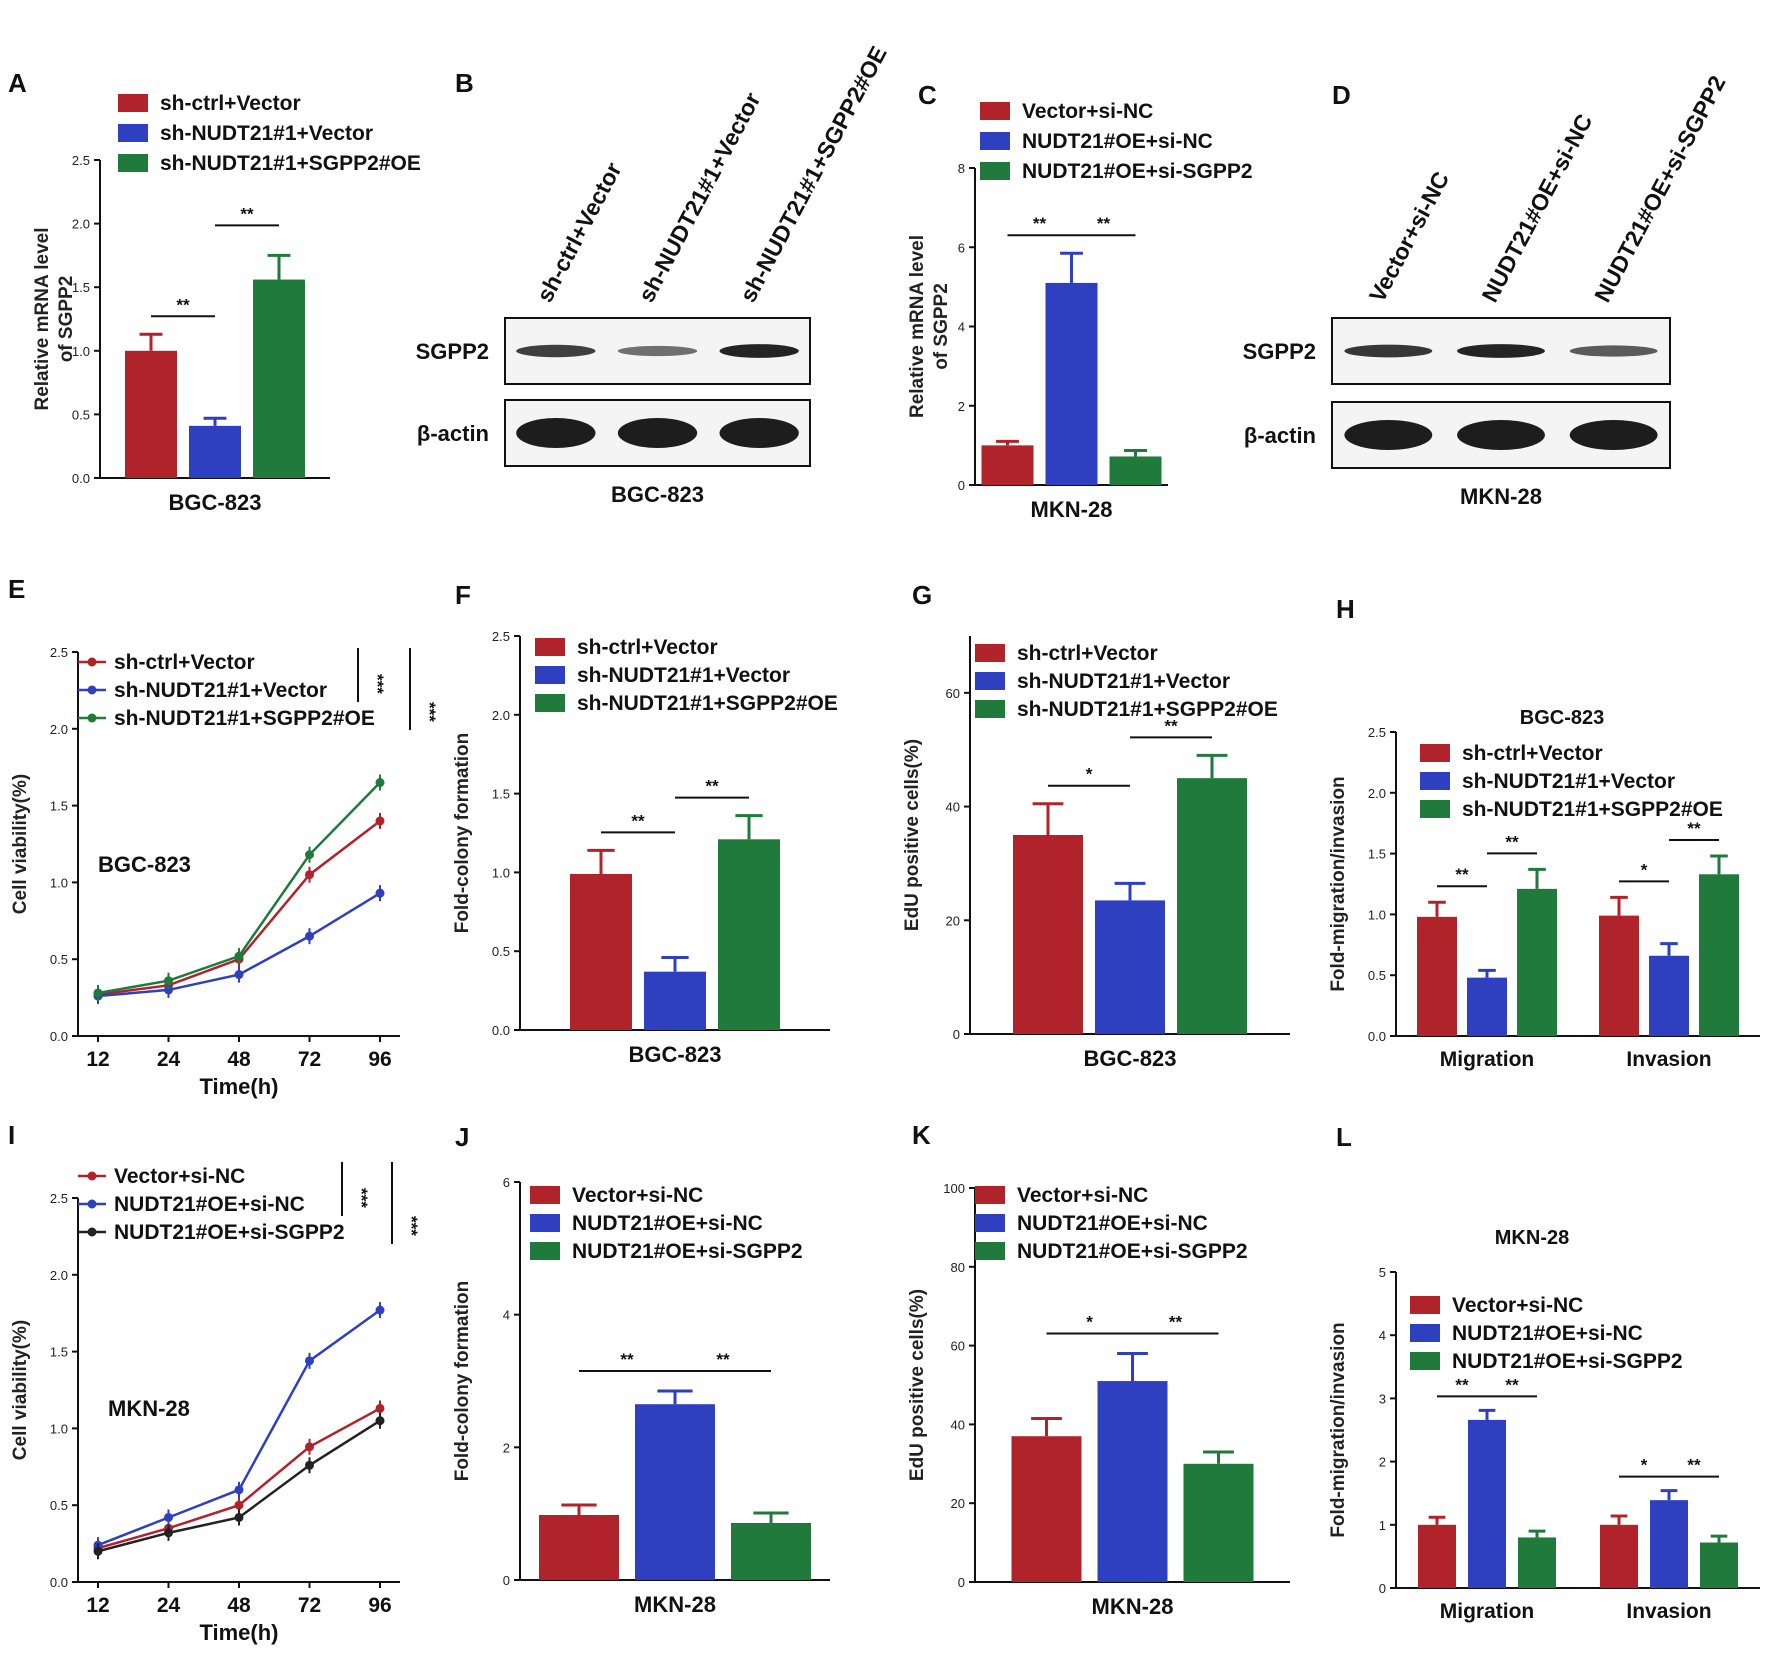  Describe the element at coordinates (1147, 709) in the screenshot. I see `legend-label: sh-NUDT21#1+SGPP2#OE` at that location.